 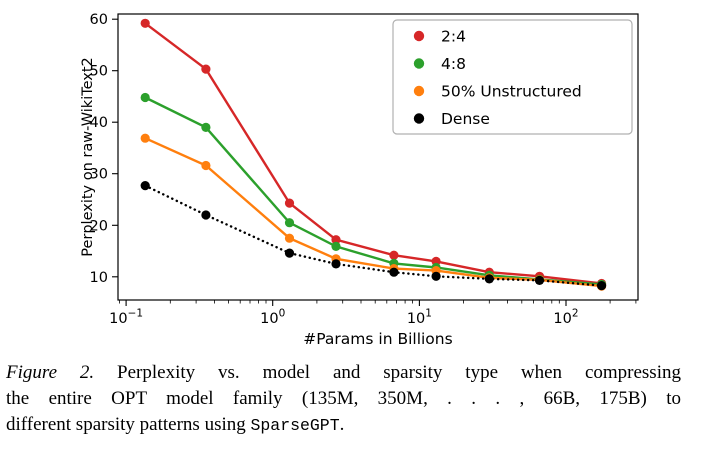 I want to click on legend-label: 50% Unstructured, so click(x=511, y=92).